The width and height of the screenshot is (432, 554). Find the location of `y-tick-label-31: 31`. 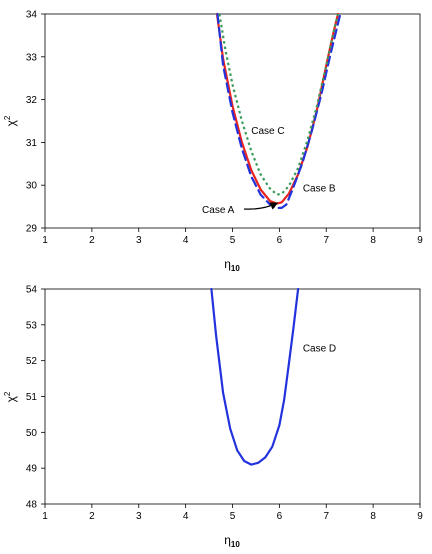

y-tick-label-31: 31 is located at coordinates (32, 143).